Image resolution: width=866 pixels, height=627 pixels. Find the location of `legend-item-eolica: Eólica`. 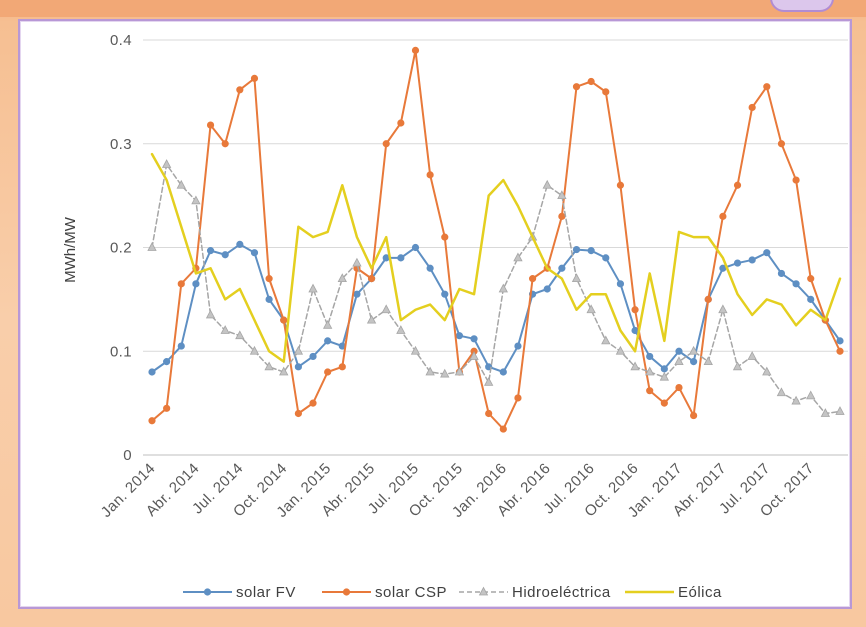

legend-item-eolica: Eólica is located at coordinates (673, 592).